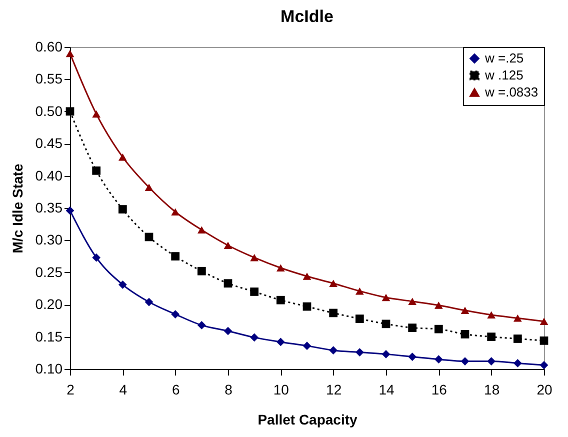 The image size is (568, 437). Describe the element at coordinates (49, 208) in the screenshot. I see `y-tick-label: 0.35` at that location.